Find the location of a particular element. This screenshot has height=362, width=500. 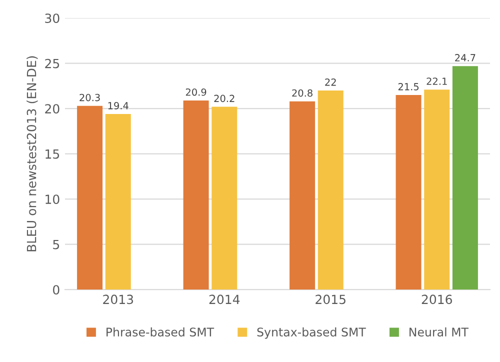

data-label: 20.8 is located at coordinates (302, 93).